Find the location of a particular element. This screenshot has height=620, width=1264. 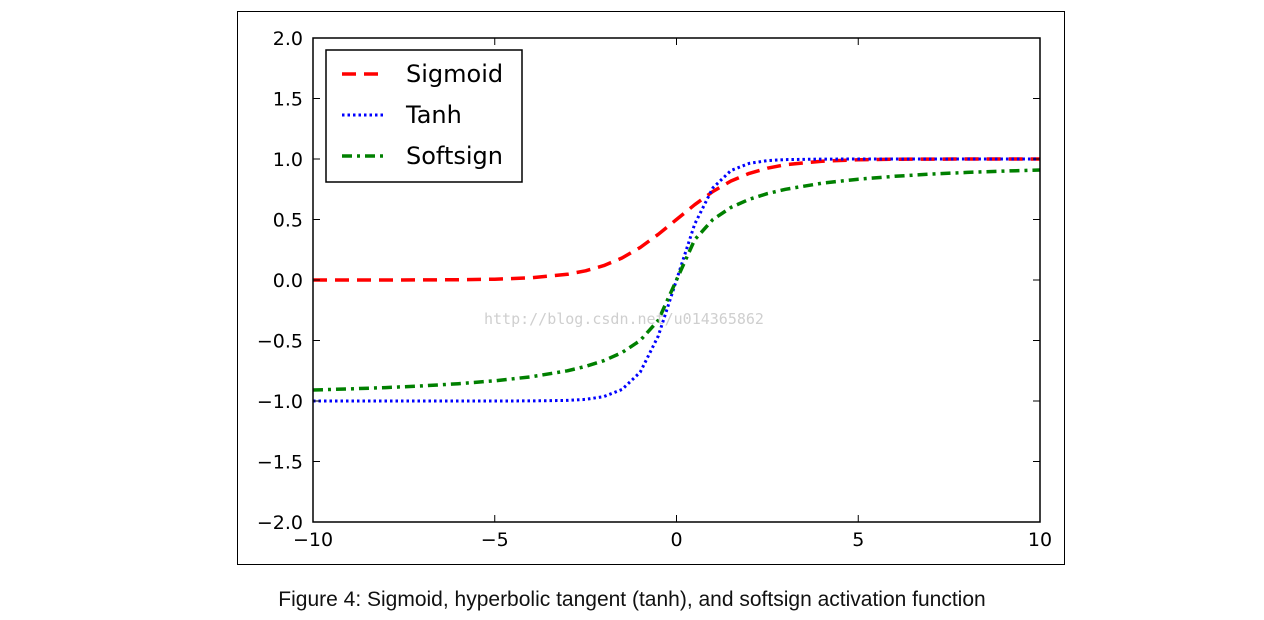

watermark-text: http://blog.csdn.net/u014365862 is located at coordinates (624, 319).